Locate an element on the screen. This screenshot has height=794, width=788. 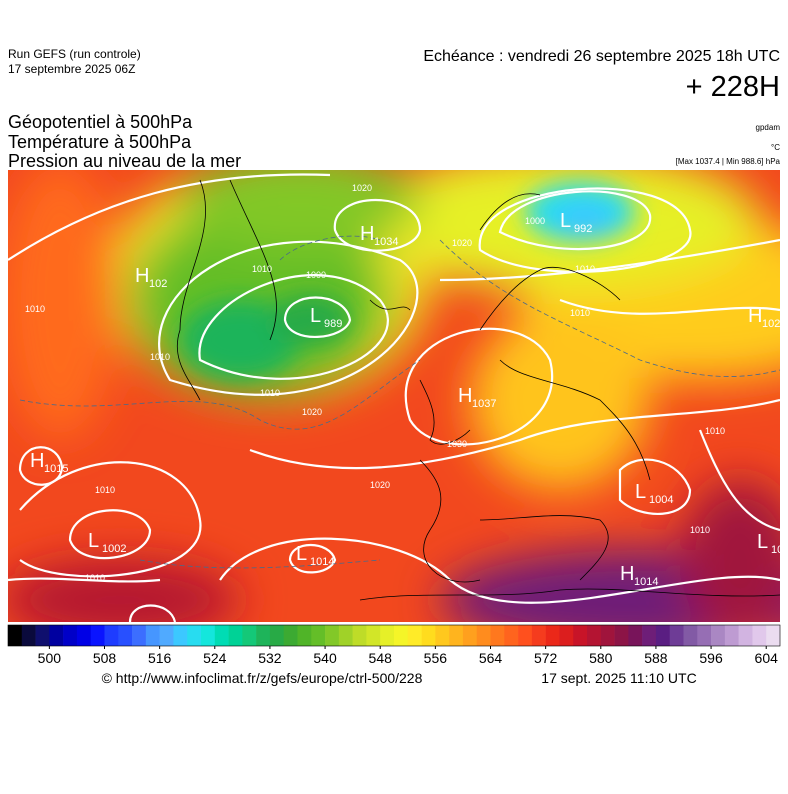
run-date: 17 septembre 2025 06Z is located at coordinates (71, 69).